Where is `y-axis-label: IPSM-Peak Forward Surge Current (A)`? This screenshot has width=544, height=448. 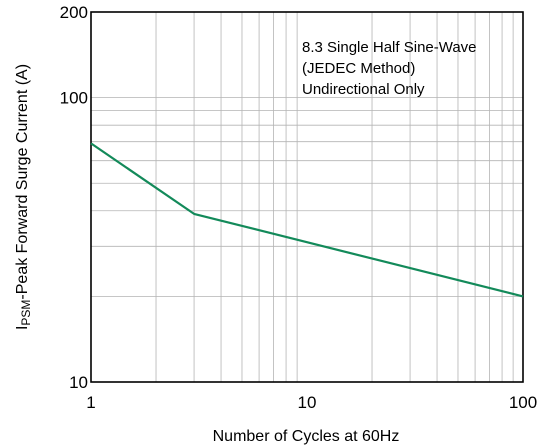 y-axis-label: IPSM-Peak Forward Surge Current (A) is located at coordinates (23, 197).